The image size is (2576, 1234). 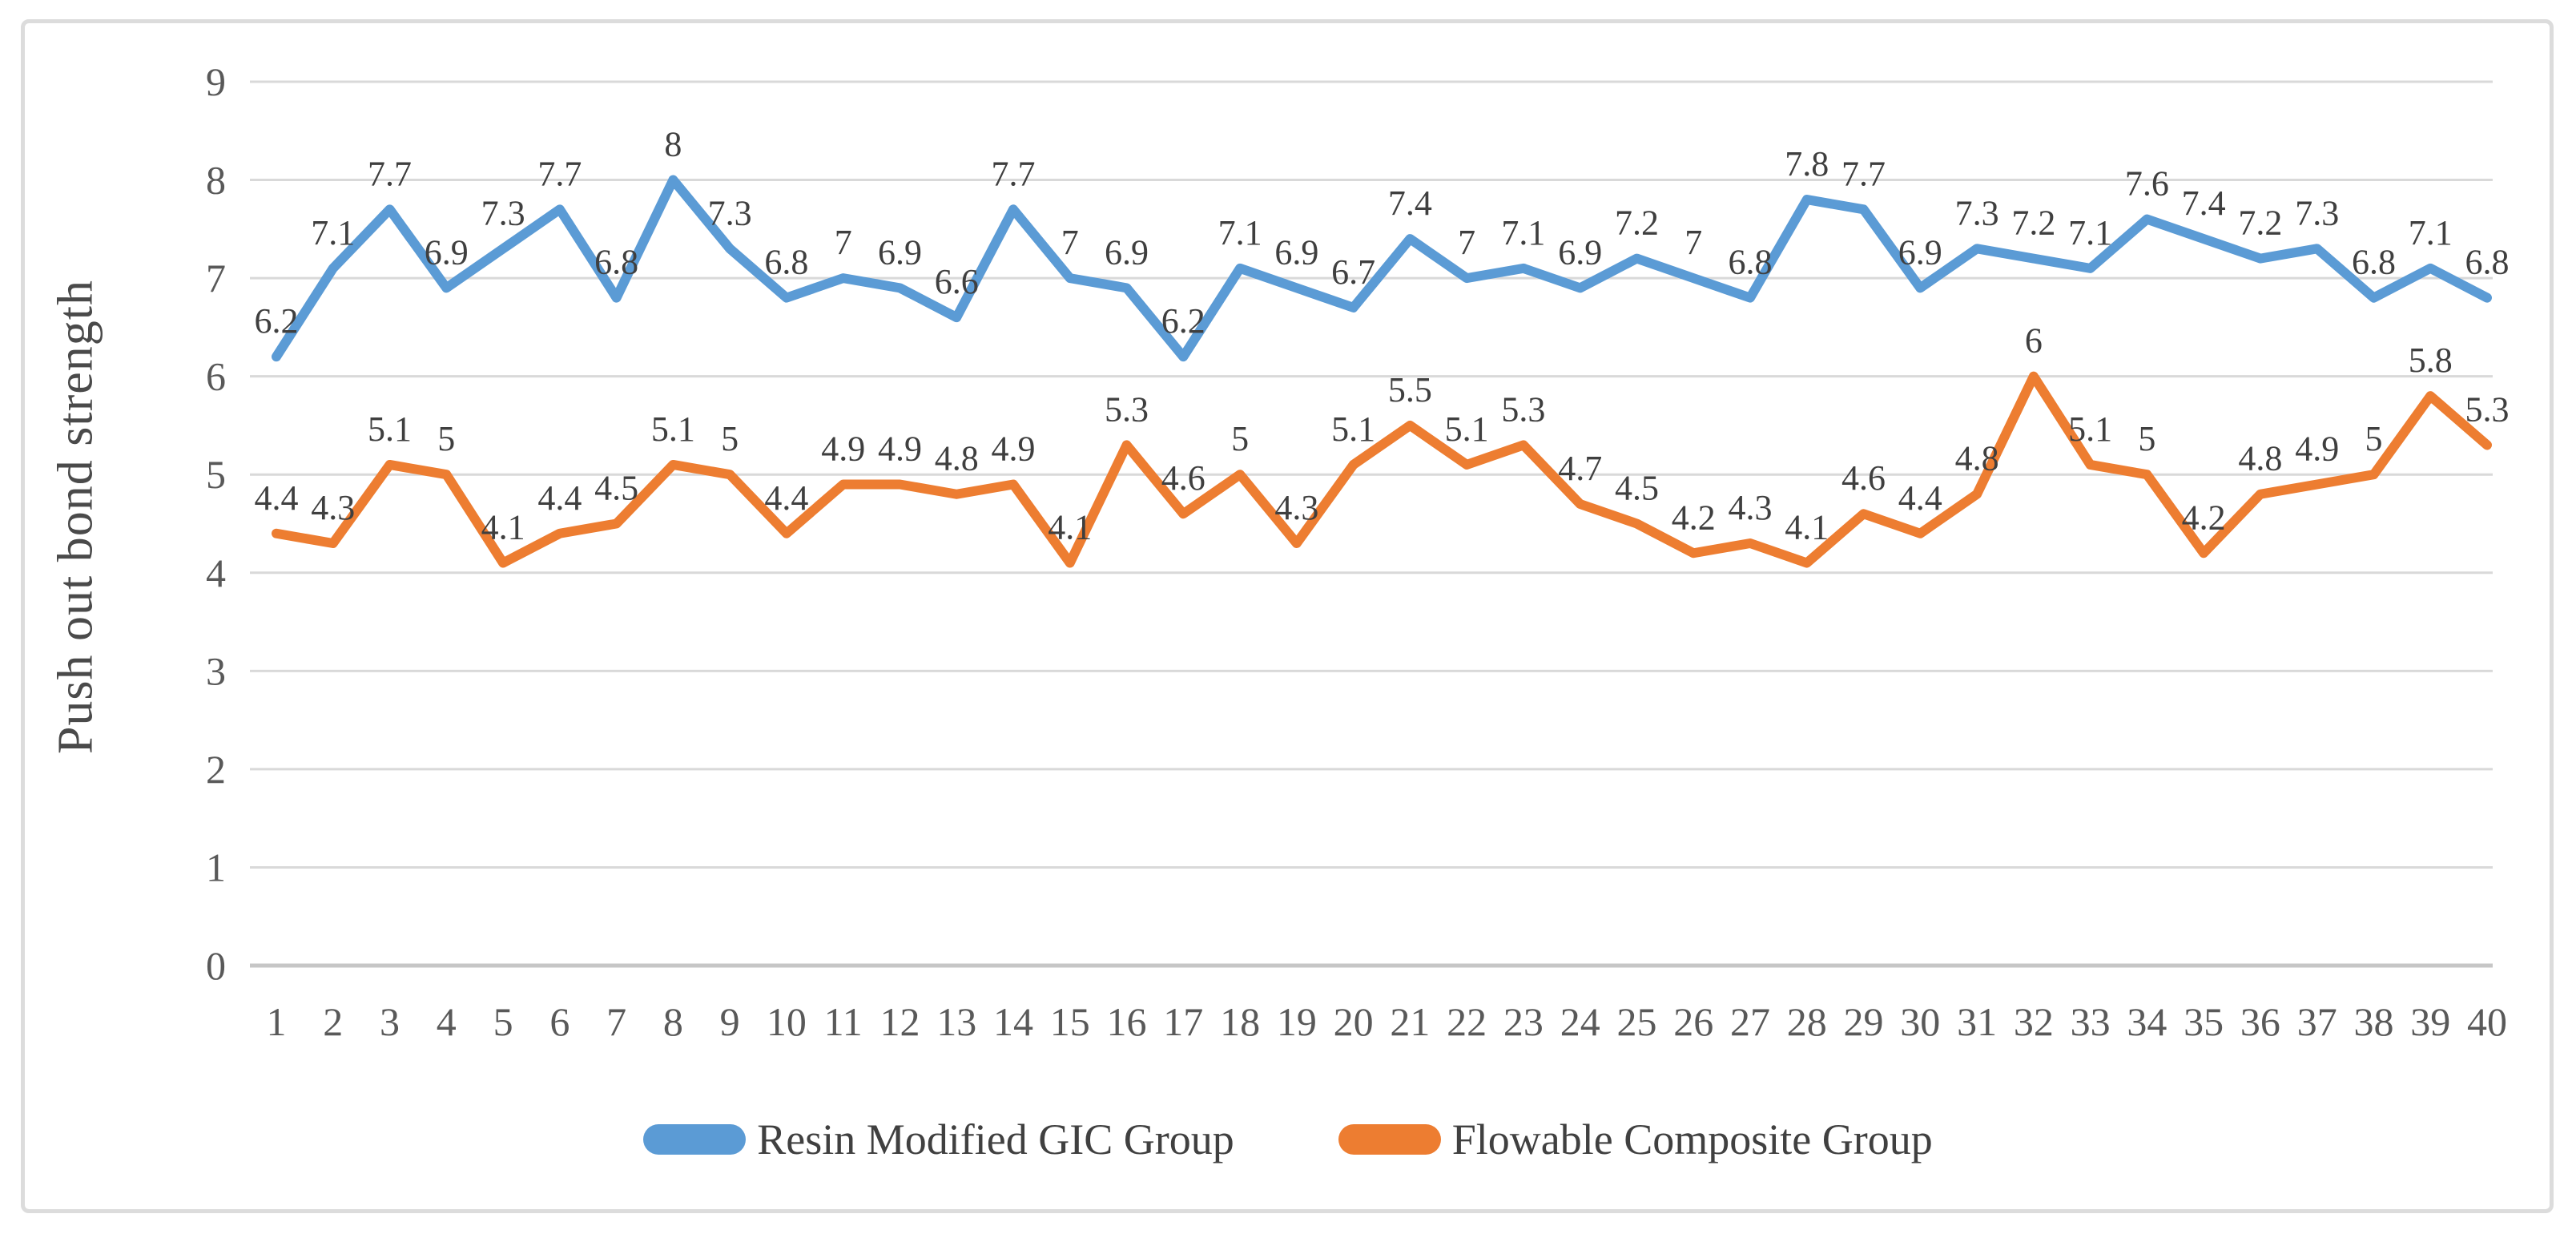 I want to click on x-tick-label: 14, so click(x=1013, y=1021).